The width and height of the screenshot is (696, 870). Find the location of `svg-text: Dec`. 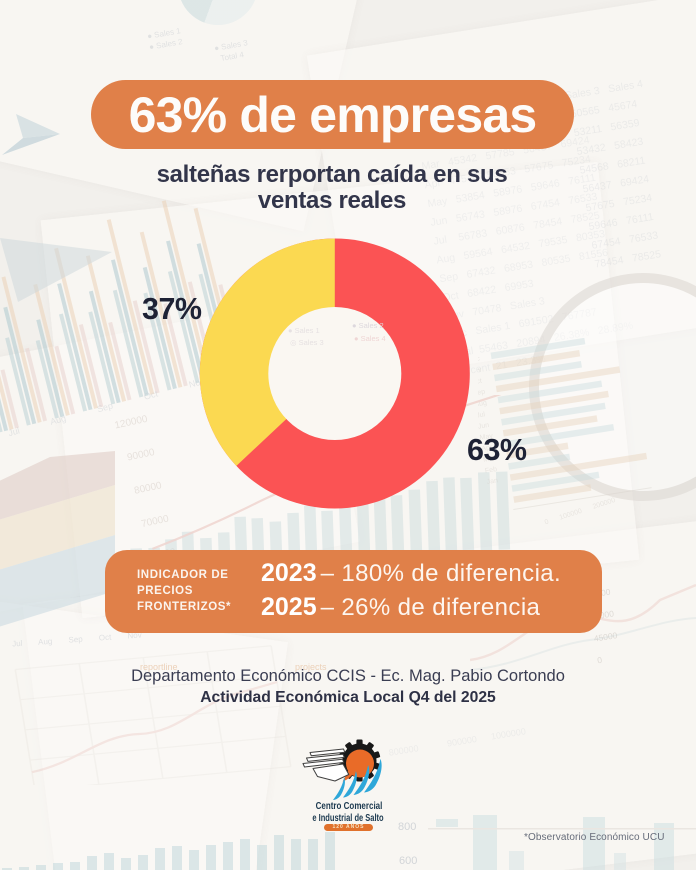

svg-text: Dec is located at coordinates (479, 359).